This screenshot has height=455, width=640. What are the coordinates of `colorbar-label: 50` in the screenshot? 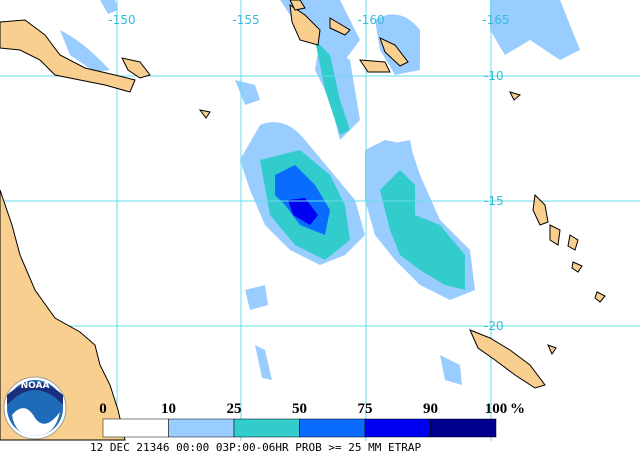 It's located at (299, 409).